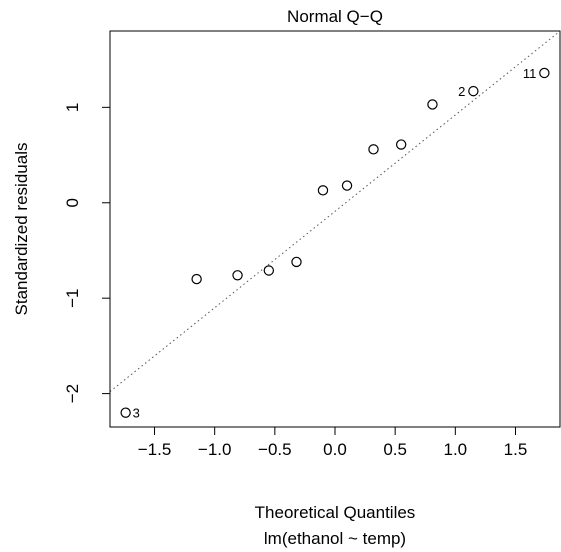  I want to click on y-tick-label: 0, so click(72, 202).